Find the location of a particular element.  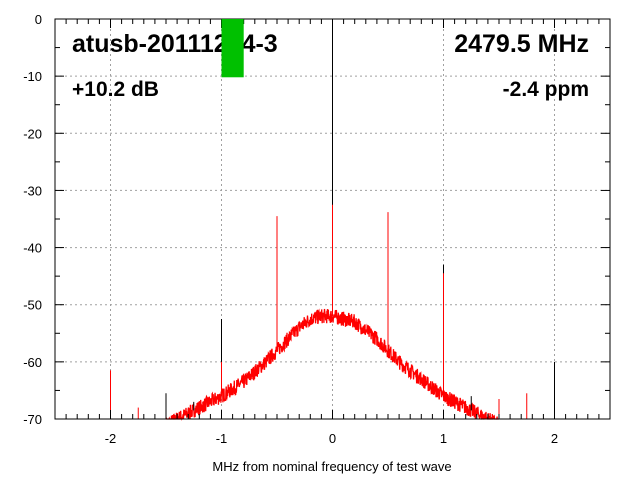

x-tick-label: 1 is located at coordinates (443, 438).